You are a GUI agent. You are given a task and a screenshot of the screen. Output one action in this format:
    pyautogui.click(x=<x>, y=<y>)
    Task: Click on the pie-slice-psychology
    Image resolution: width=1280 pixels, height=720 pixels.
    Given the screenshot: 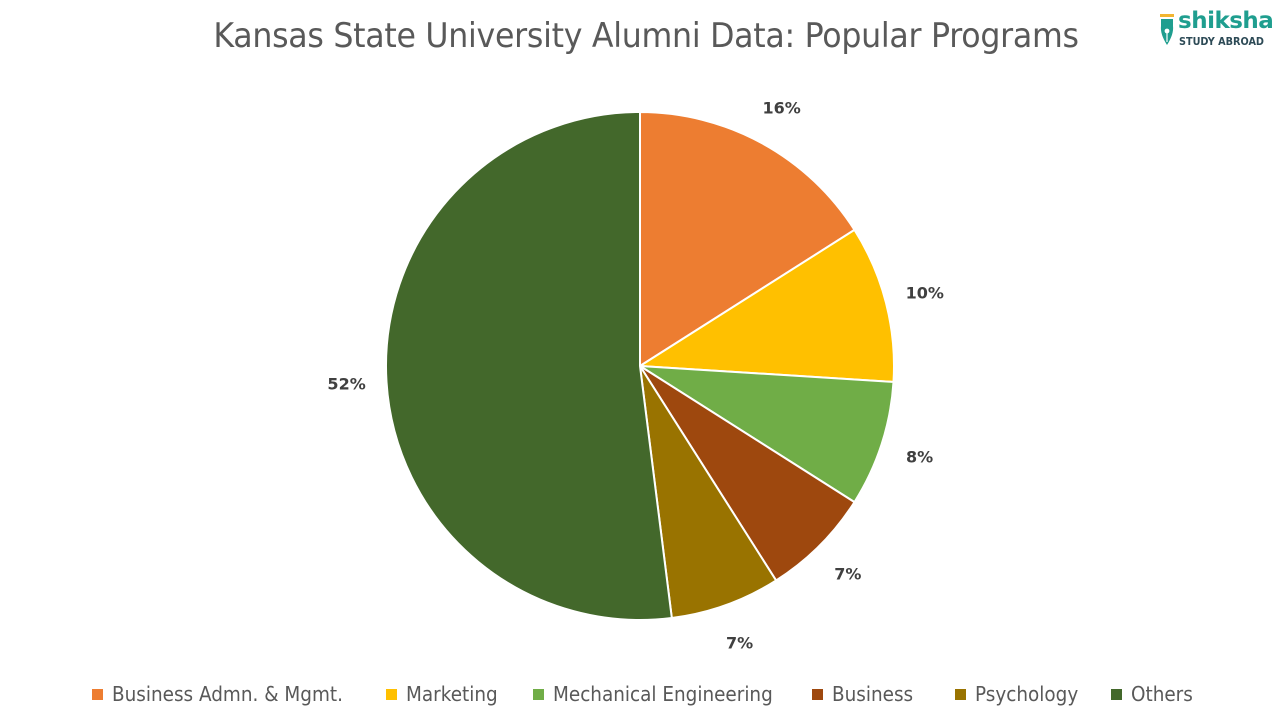 What is the action you would take?
    pyautogui.click(x=708, y=492)
    